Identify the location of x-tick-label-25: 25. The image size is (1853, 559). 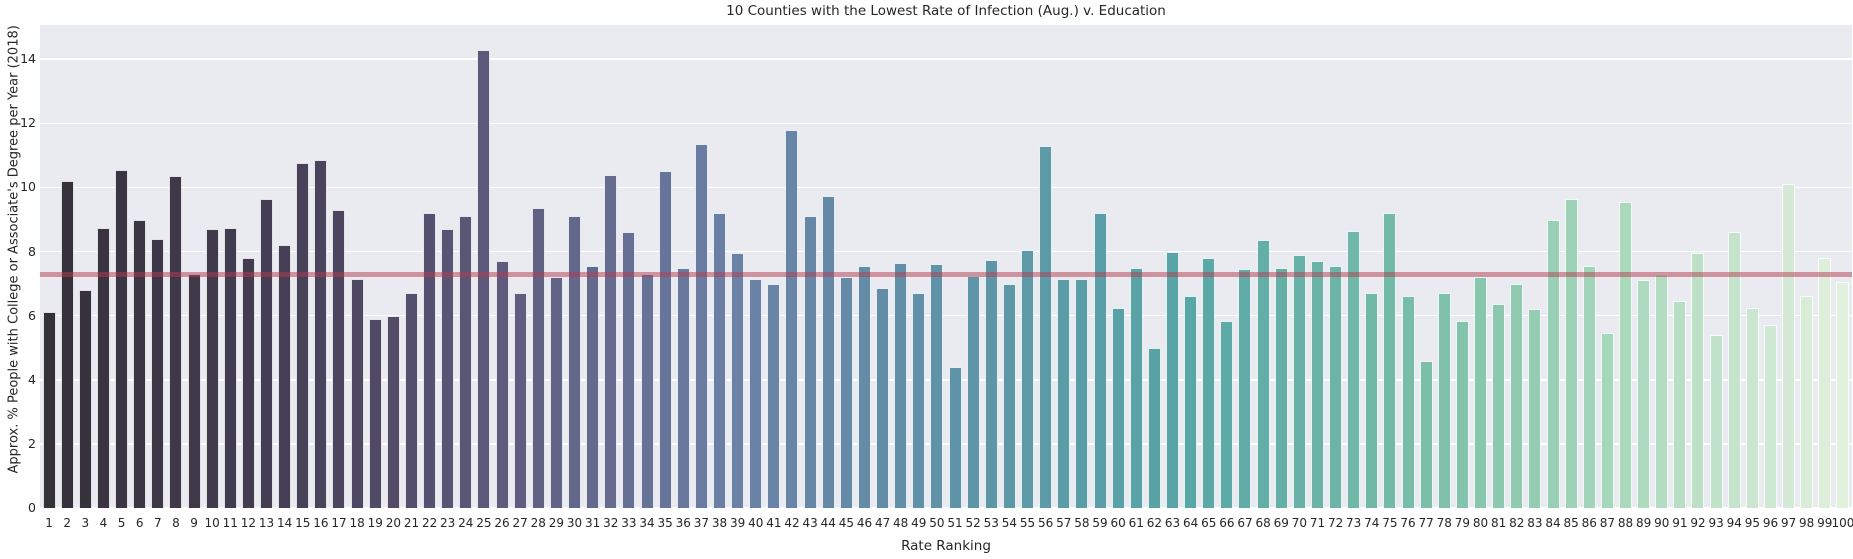
(484, 523).